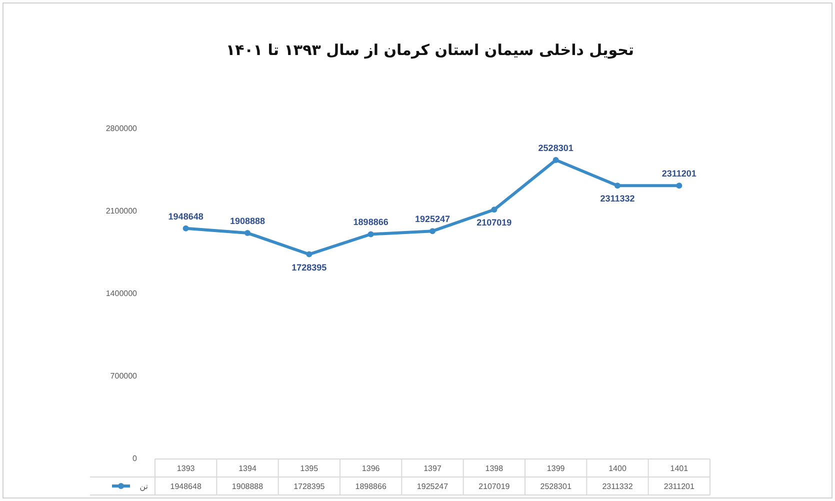 This screenshot has width=835, height=501. I want to click on data-label: 1908888, so click(248, 221).